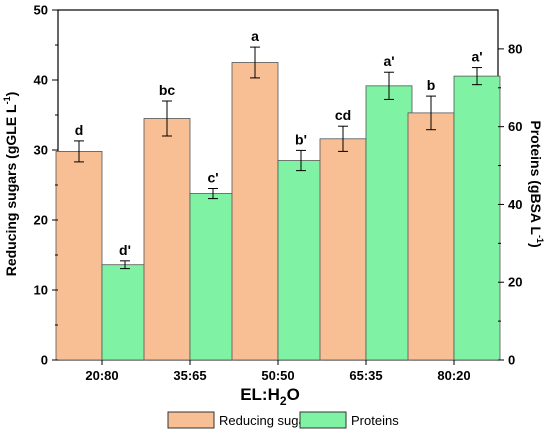  I want to click on right-y-axis: 0 20 40 60 80, so click(510, 204).